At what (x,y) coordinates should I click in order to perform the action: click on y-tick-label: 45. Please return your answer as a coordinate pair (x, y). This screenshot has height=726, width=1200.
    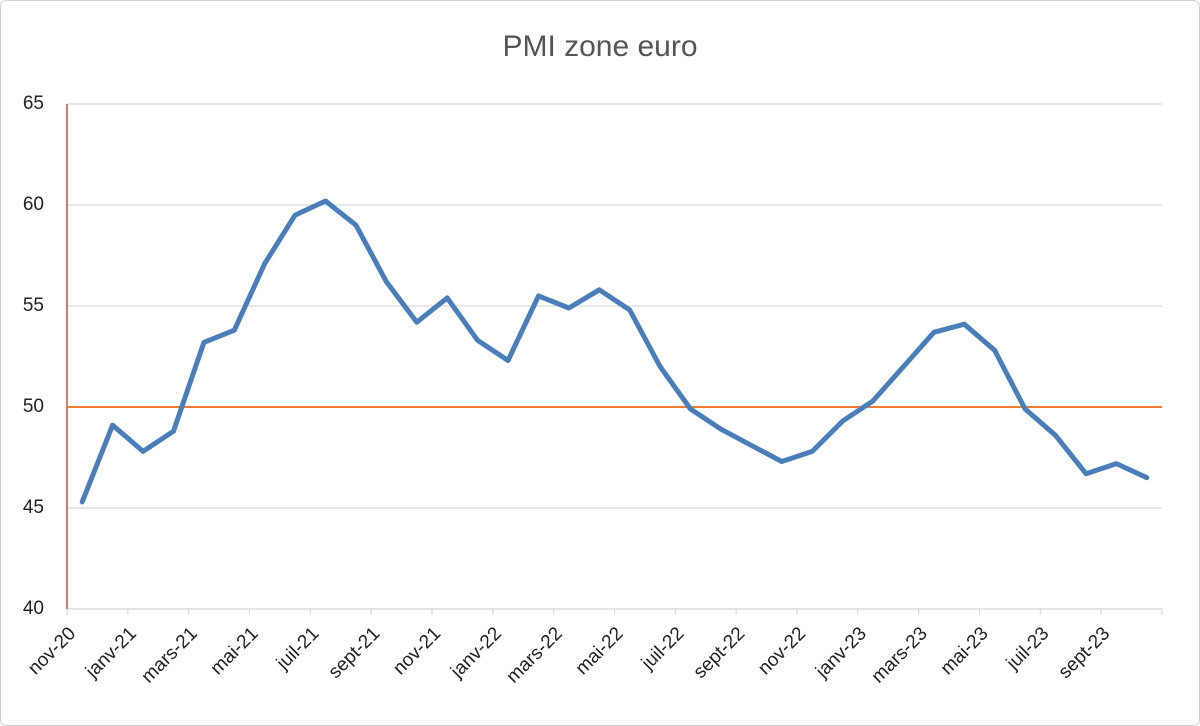
    Looking at the image, I should click on (33, 507).